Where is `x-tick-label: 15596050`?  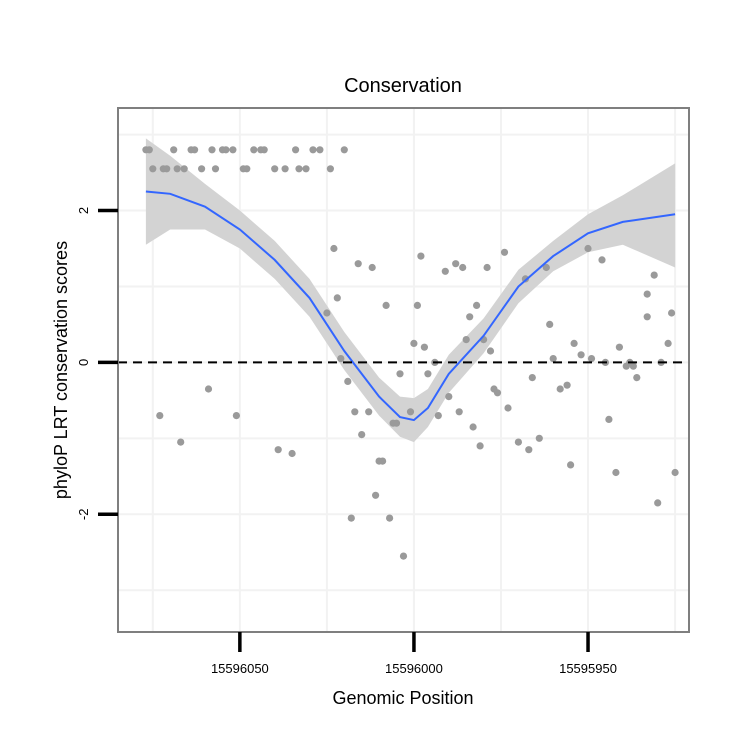
x-tick-label: 15596050 is located at coordinates (240, 668).